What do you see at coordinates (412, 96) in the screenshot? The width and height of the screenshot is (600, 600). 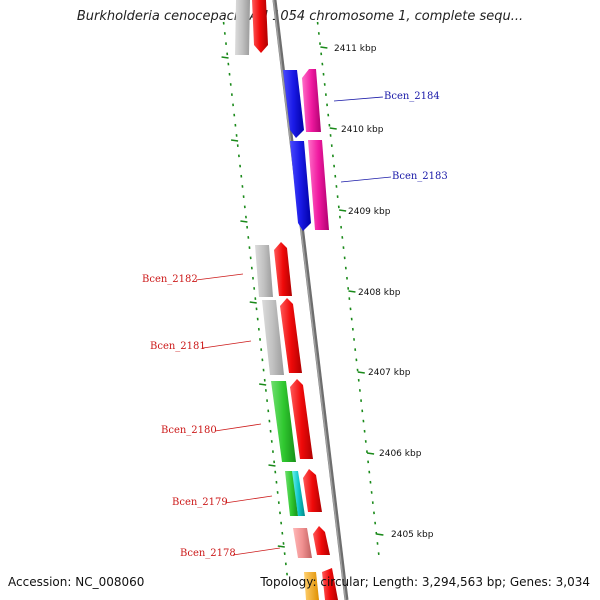 I see `gene-label-bcen-2184: Bcen_2184` at bounding box center [412, 96].